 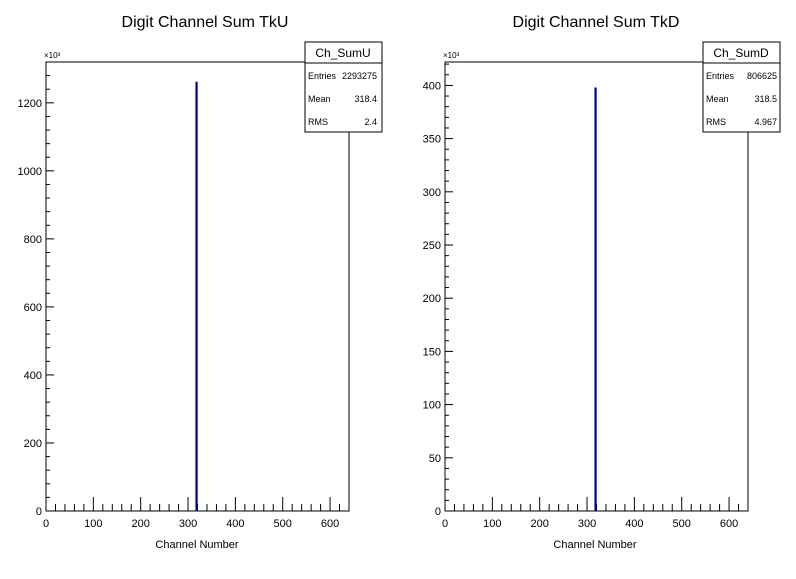 What do you see at coordinates (365, 99) in the screenshot?
I see `stats-value-mean: 318.4` at bounding box center [365, 99].